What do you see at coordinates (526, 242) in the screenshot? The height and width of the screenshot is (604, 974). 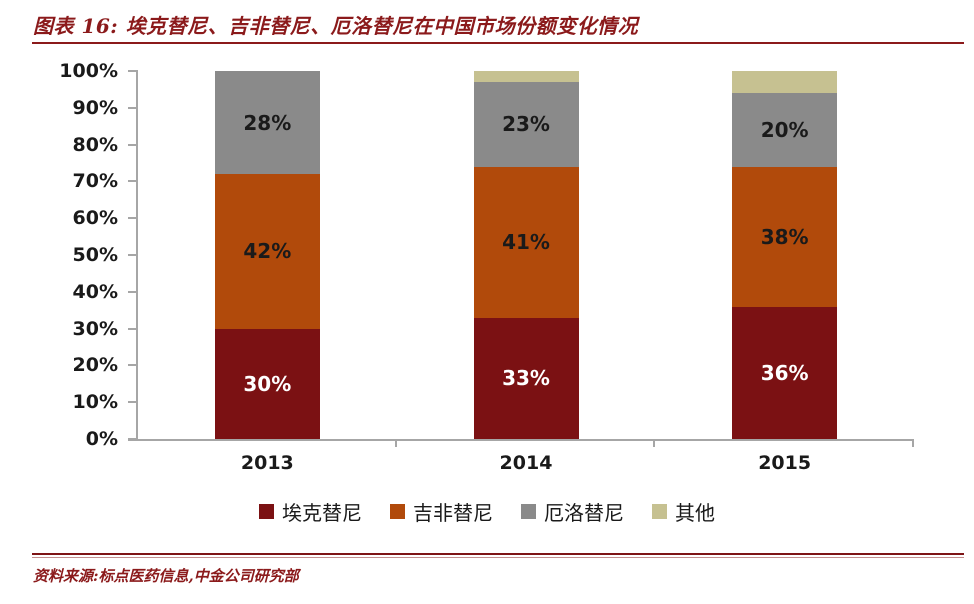 I see `bar-segment-吉非替尼-2014: 41%` at bounding box center [526, 242].